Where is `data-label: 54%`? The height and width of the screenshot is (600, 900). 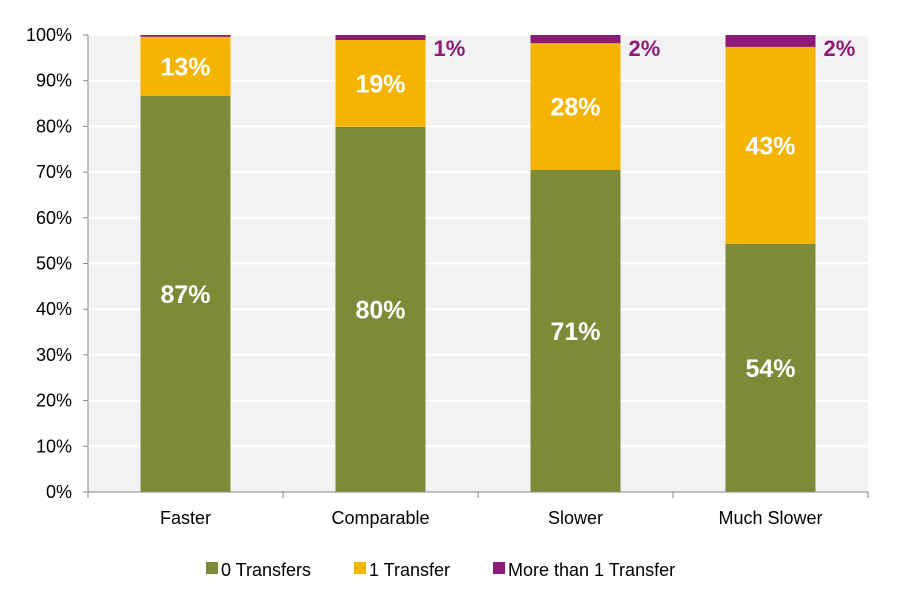
data-label: 54% is located at coordinates (770, 369).